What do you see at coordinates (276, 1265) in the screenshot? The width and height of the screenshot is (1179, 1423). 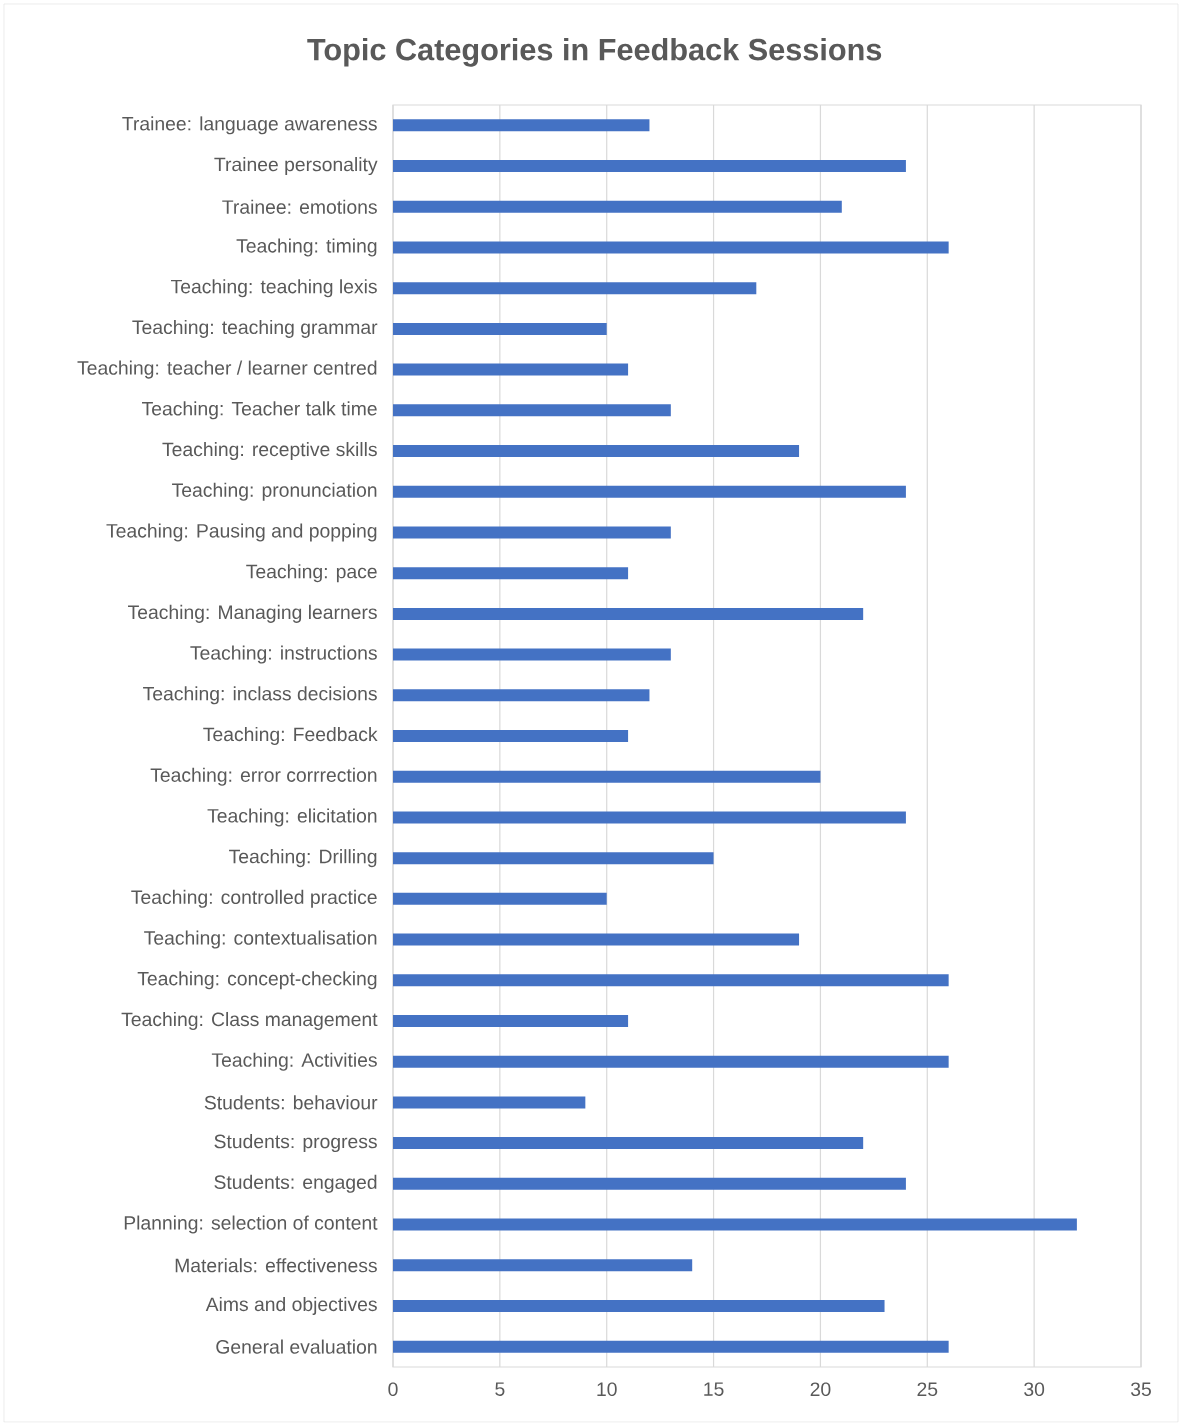 I see `y-tick-label: Materials: effectiveness` at bounding box center [276, 1265].